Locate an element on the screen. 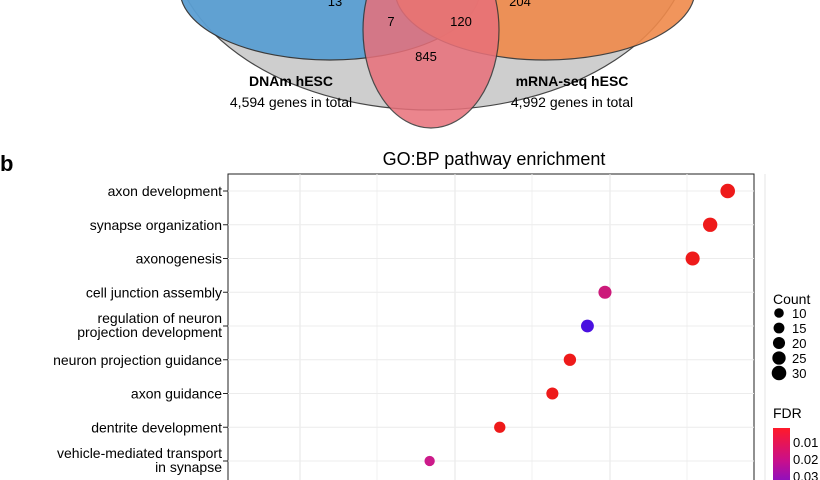 The height and width of the screenshot is (480, 820). legend-count-label: 20 is located at coordinates (799, 343).